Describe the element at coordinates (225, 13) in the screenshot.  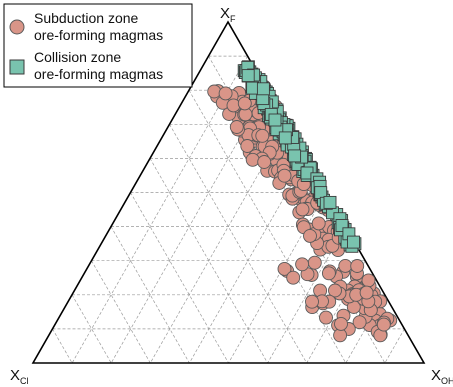
I see `vertex-label-top-main: X` at that location.